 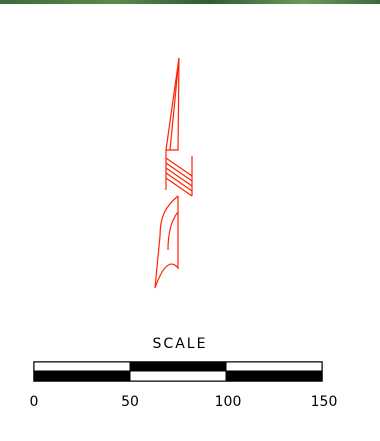 I want to click on scale-tick-50: 50, so click(x=130, y=402).